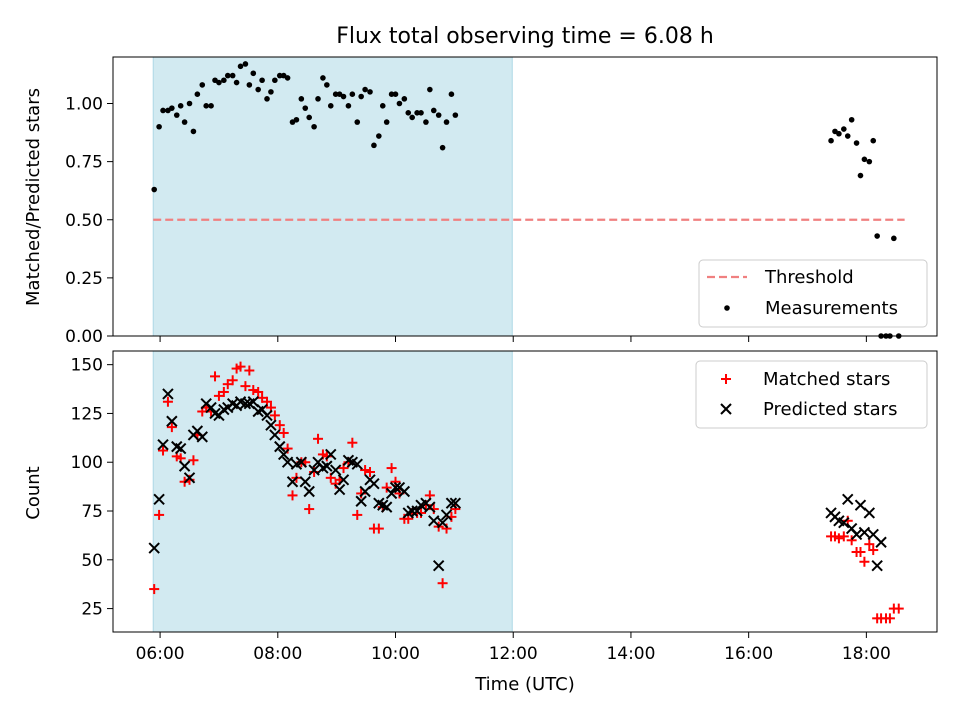 This screenshot has width=960, height=720. What do you see at coordinates (84, 221) in the screenshot?
I see `y-tick-label: 0.50` at bounding box center [84, 221].